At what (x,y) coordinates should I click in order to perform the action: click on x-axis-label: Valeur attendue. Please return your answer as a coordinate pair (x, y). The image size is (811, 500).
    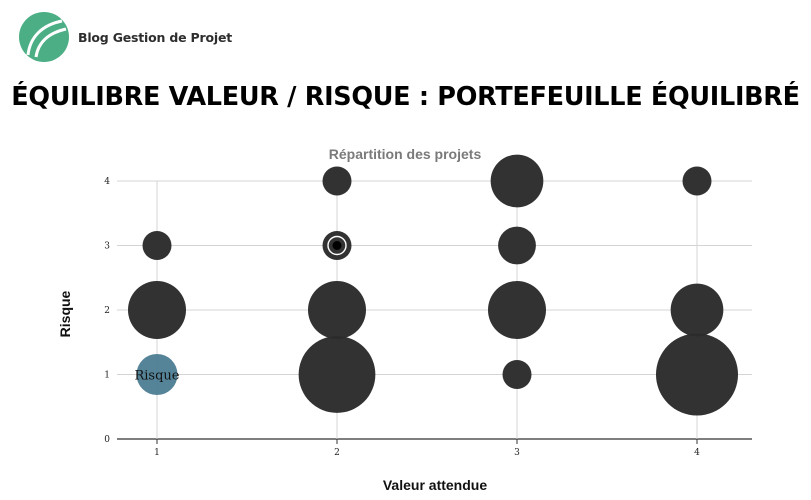
    Looking at the image, I should click on (435, 485).